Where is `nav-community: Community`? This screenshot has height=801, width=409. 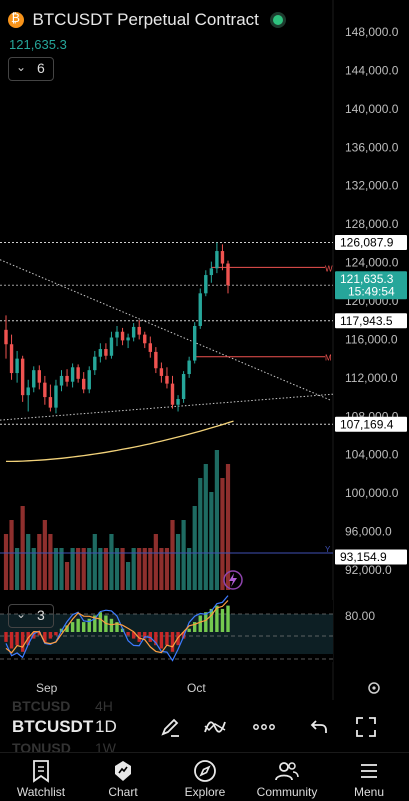
nav-community: Community is located at coordinates (287, 778).